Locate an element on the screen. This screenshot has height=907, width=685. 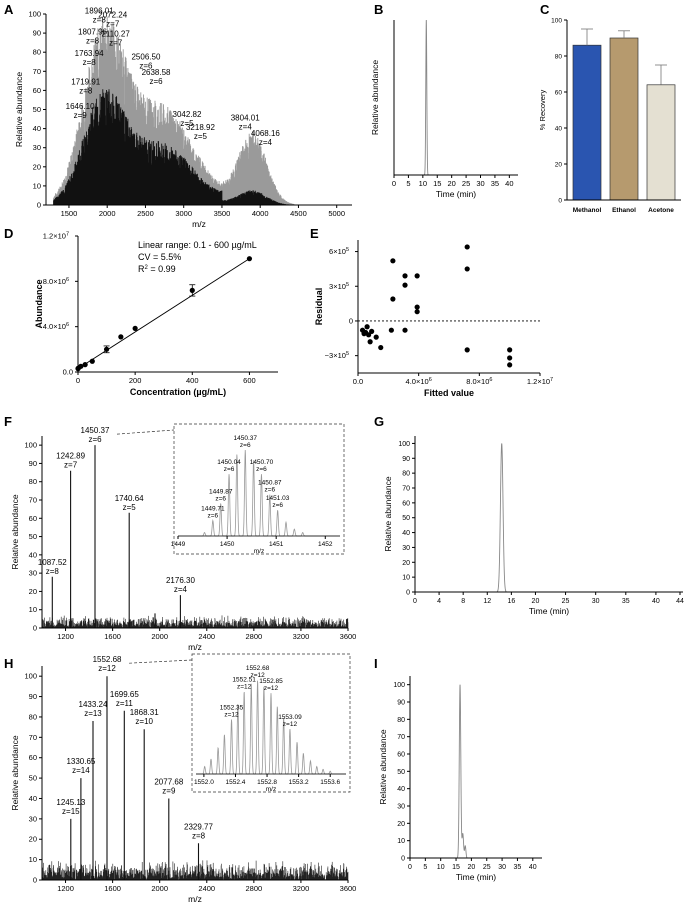
r-squared-value: = 0.99 is located at coordinates (162, 269).